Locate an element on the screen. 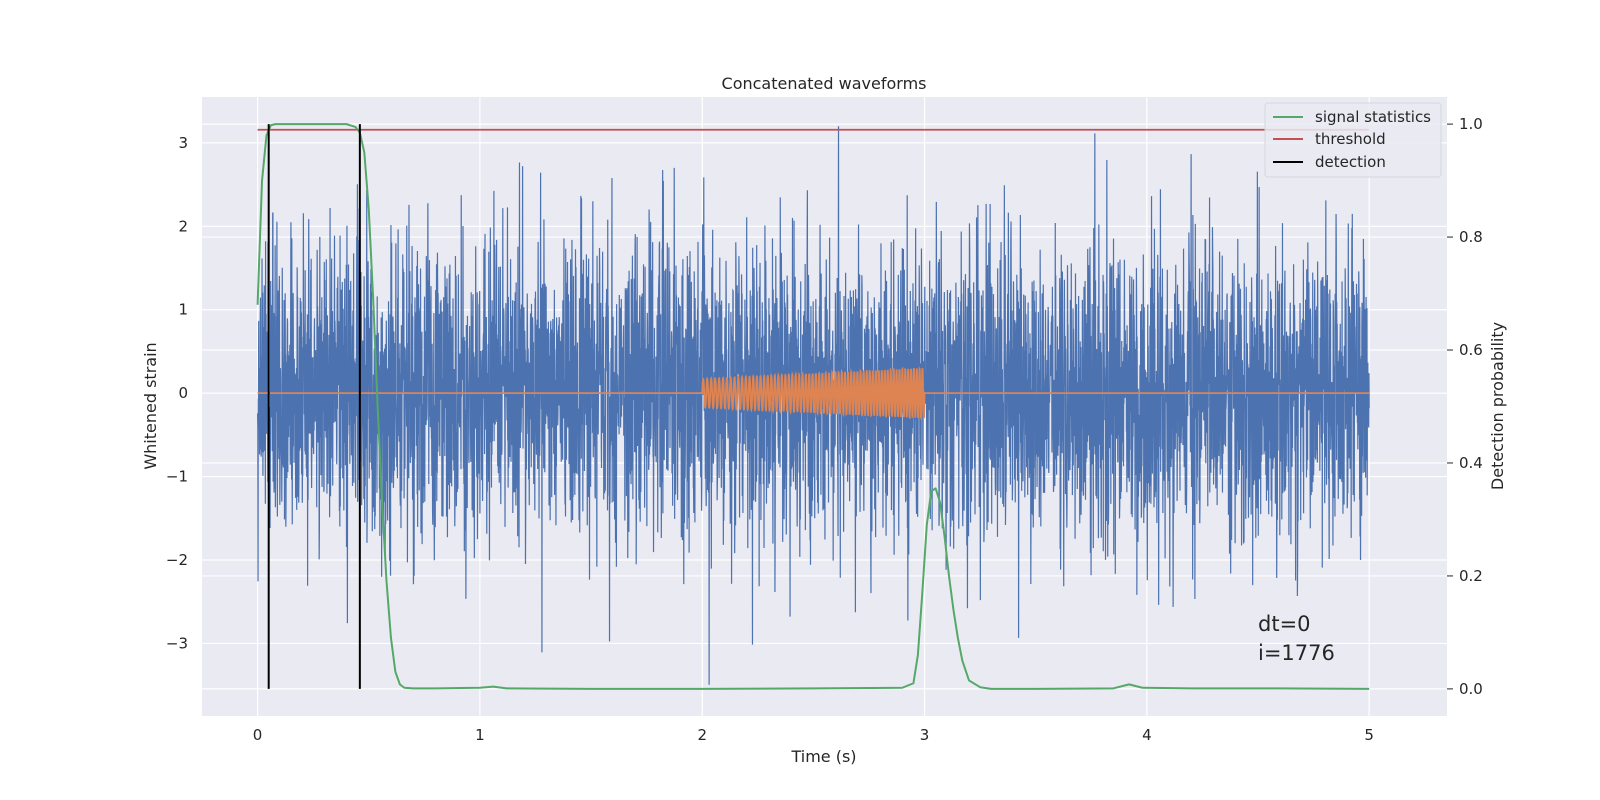  y2-tick-label: 0.2 is located at coordinates (1471, 576).